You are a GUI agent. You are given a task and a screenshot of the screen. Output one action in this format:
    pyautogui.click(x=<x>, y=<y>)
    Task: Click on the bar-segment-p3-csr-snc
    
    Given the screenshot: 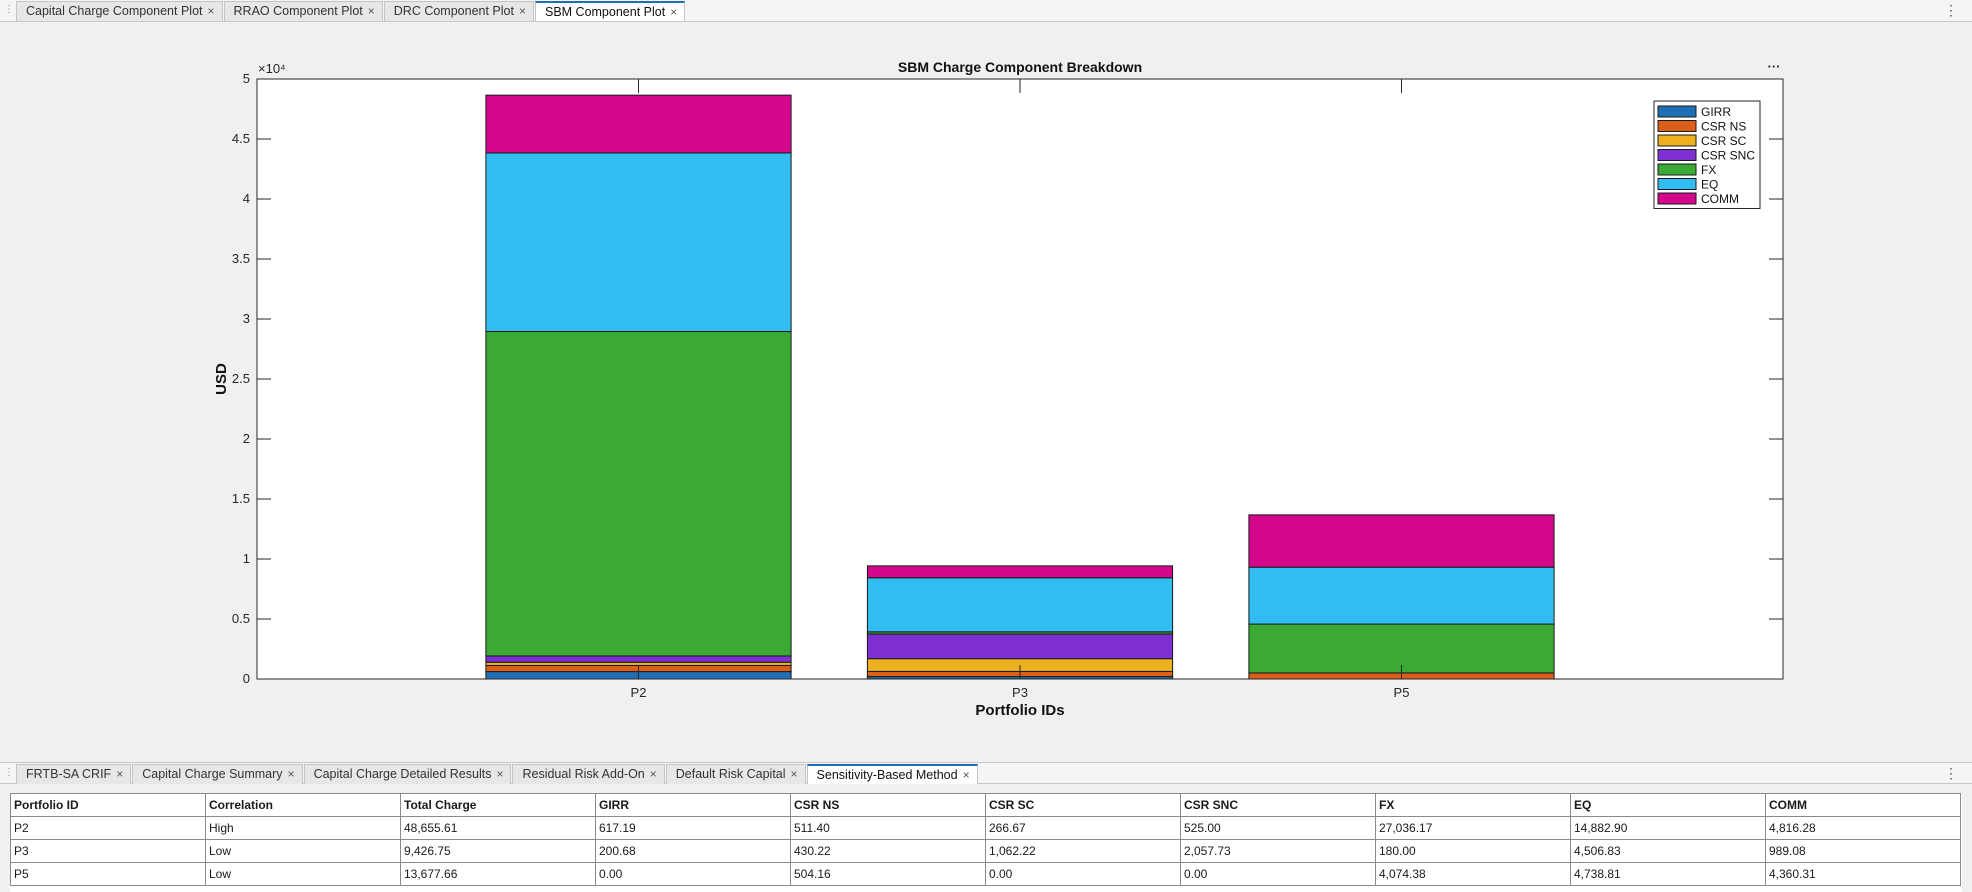 What is the action you would take?
    pyautogui.click(x=1020, y=646)
    